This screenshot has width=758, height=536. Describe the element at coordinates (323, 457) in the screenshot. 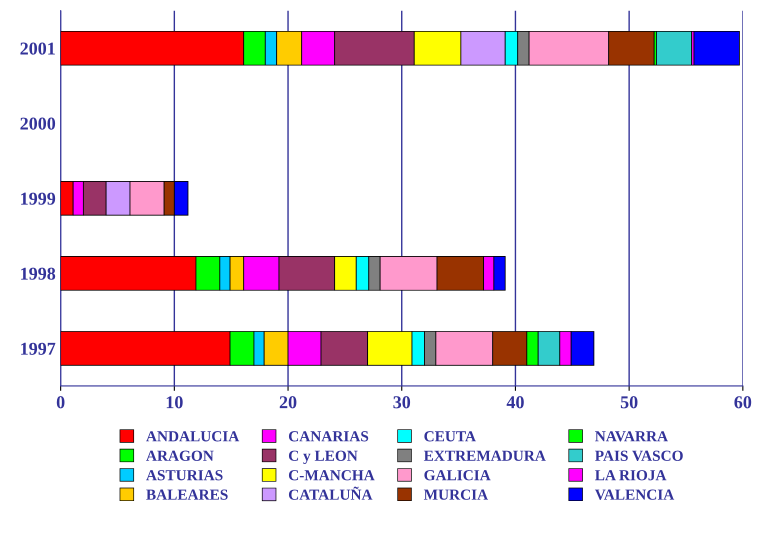

I see `legend-label: C y LEON` at that location.